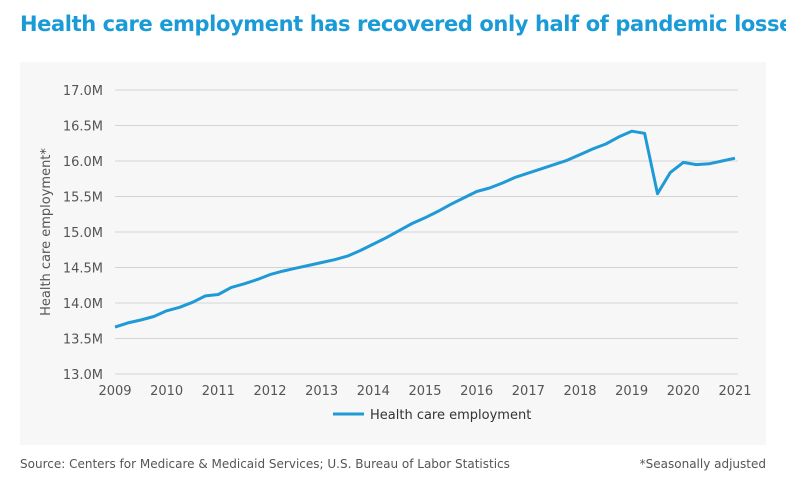  What do you see at coordinates (631, 391) in the screenshot?
I see `x-tick-label: 2019` at bounding box center [631, 391].